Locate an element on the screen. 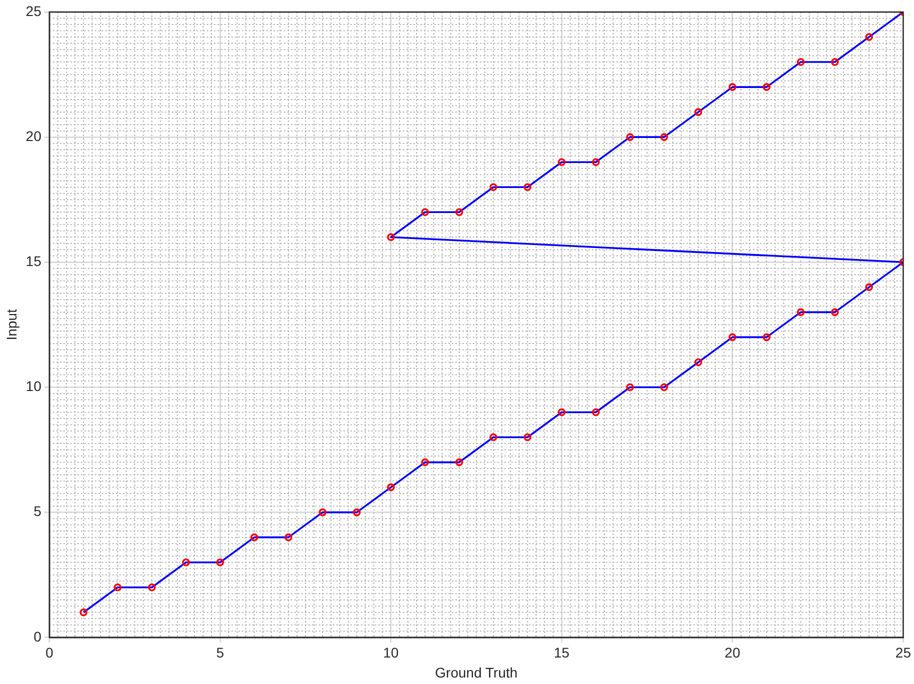 This screenshot has width=914, height=684. x-tick-label: 5 is located at coordinates (220, 652).